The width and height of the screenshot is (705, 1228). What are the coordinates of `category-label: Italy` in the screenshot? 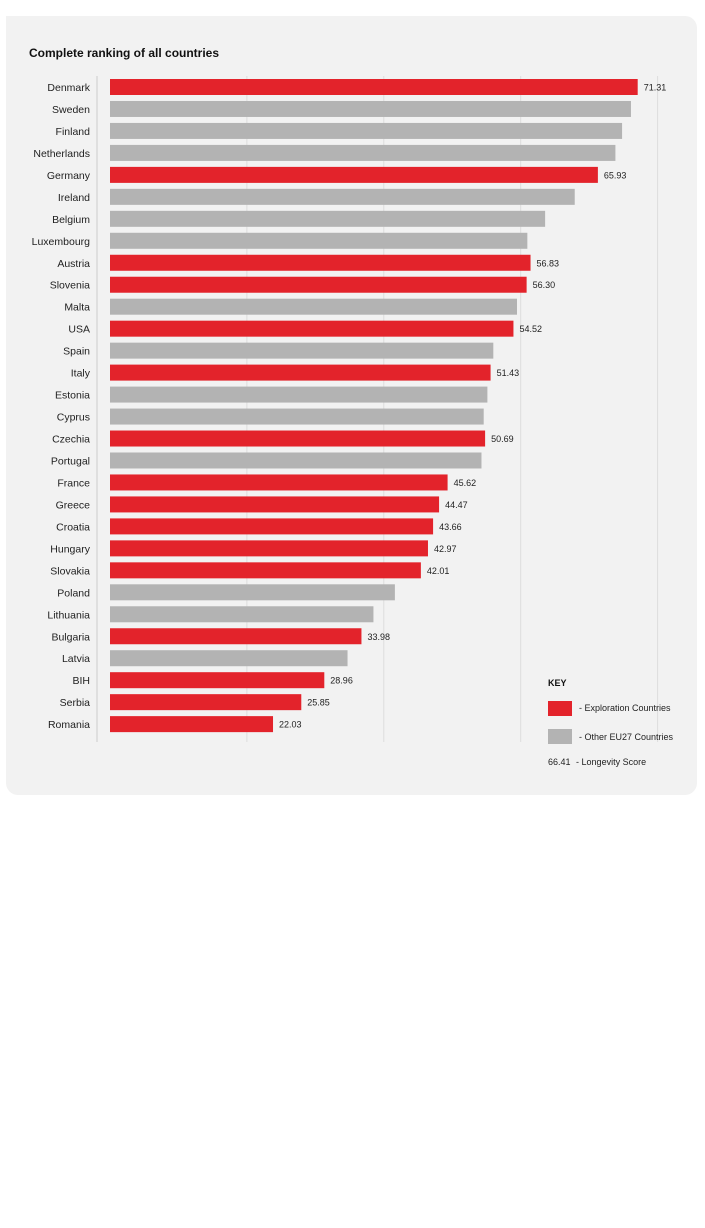 It's located at (81, 374).